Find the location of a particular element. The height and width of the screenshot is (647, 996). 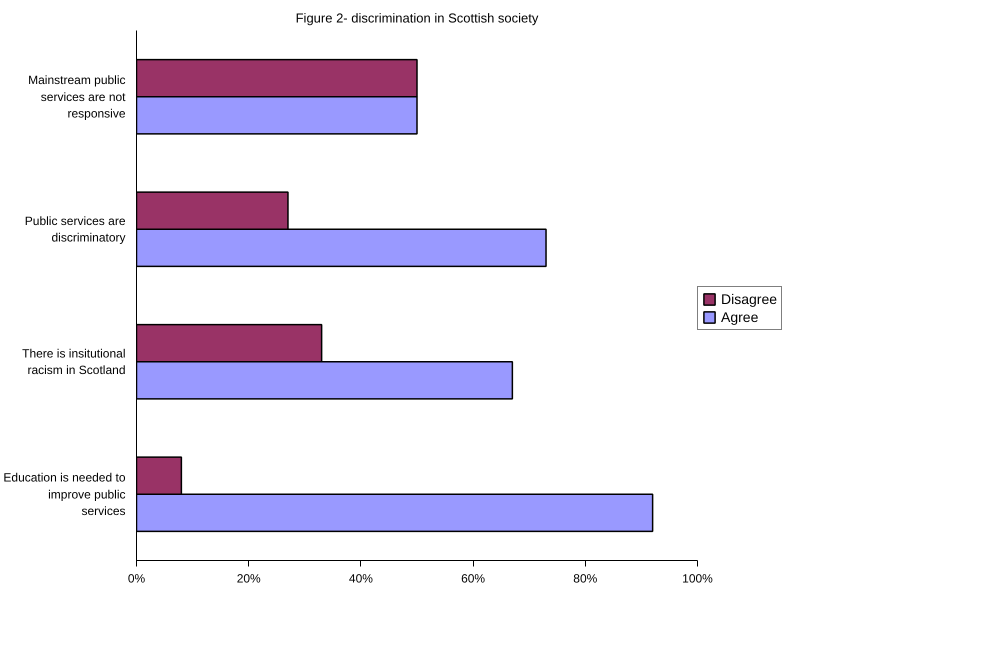

x-tick-label: 40% is located at coordinates (361, 579).